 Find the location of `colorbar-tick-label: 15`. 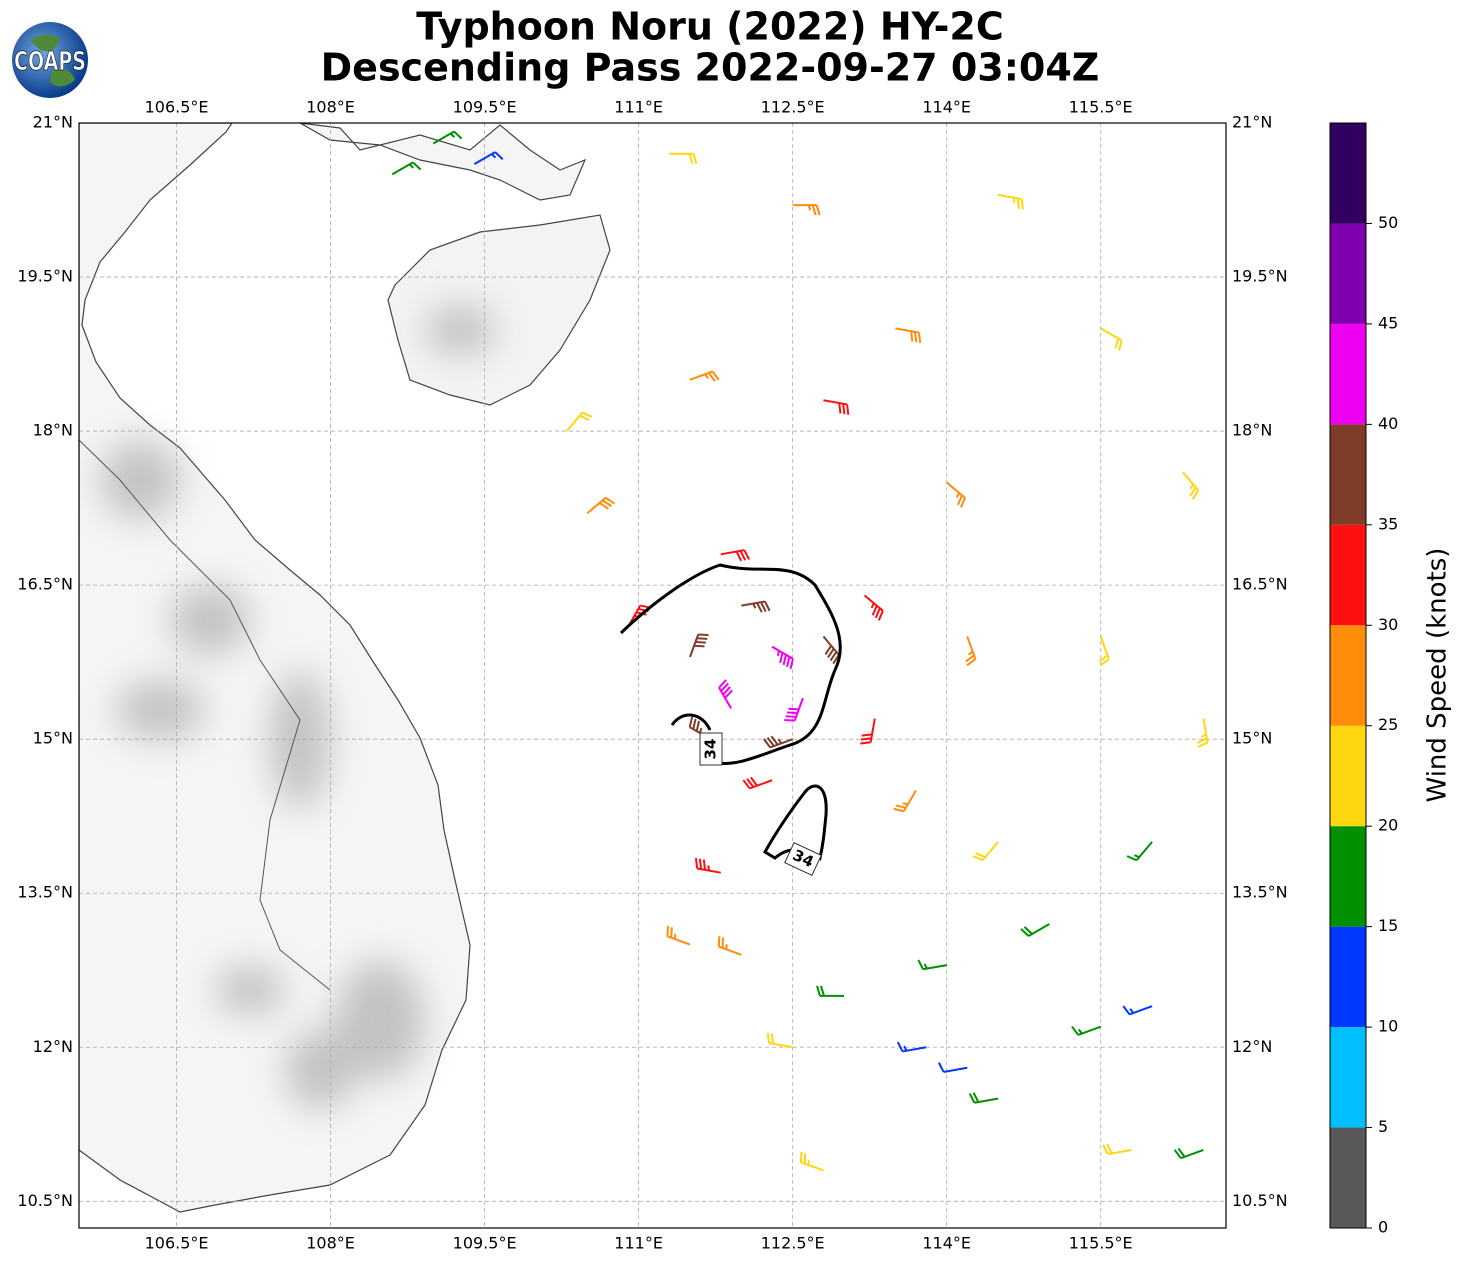

colorbar-tick-label: 15 is located at coordinates (1388, 925).